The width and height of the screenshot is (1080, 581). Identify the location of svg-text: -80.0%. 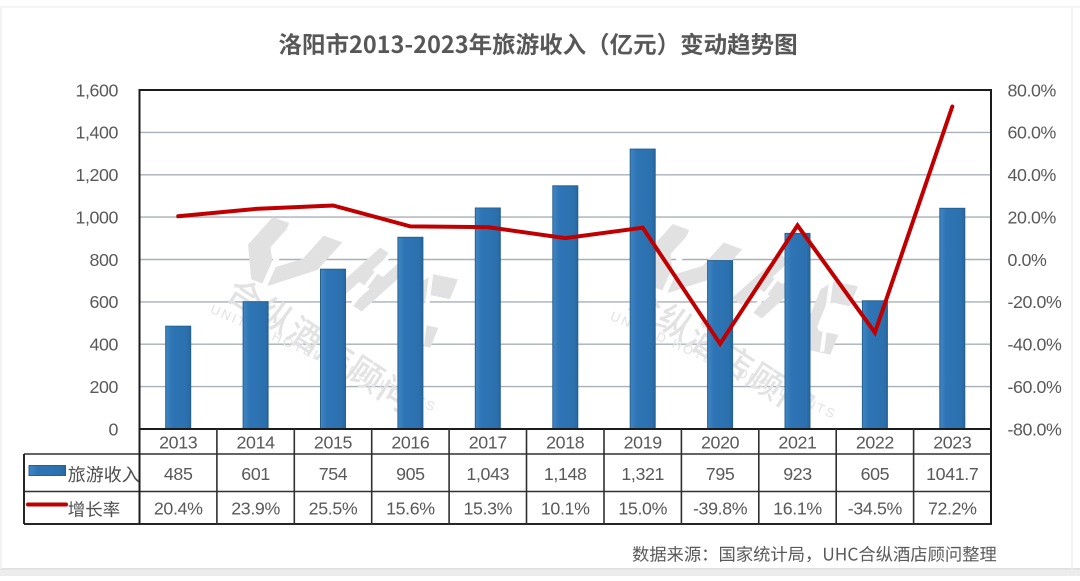
(1035, 429).